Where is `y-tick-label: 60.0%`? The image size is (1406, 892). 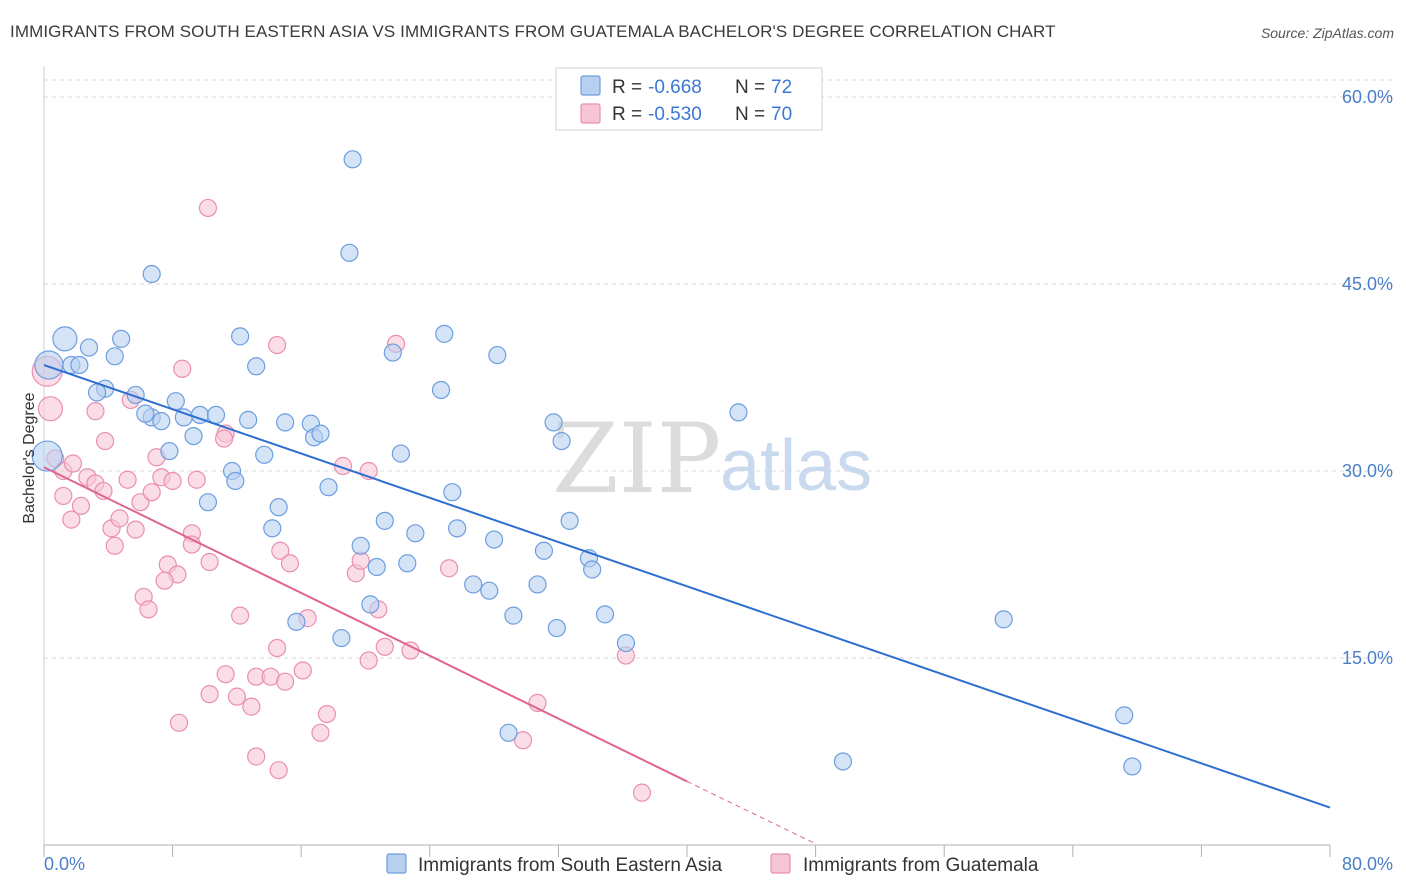 y-tick-label: 60.0% is located at coordinates (1367, 97).